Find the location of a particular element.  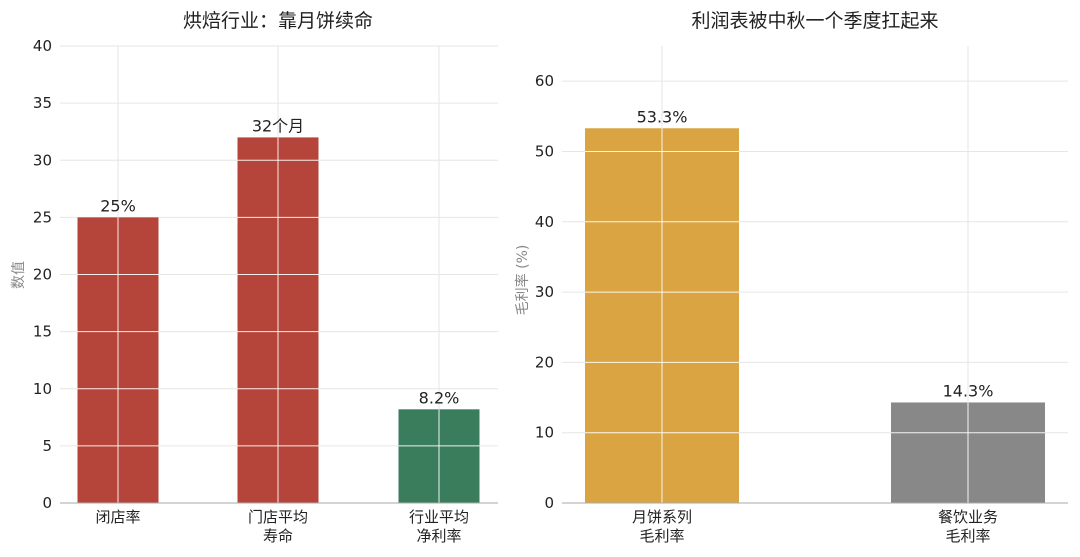

data-label: 8.2% is located at coordinates (439, 397).